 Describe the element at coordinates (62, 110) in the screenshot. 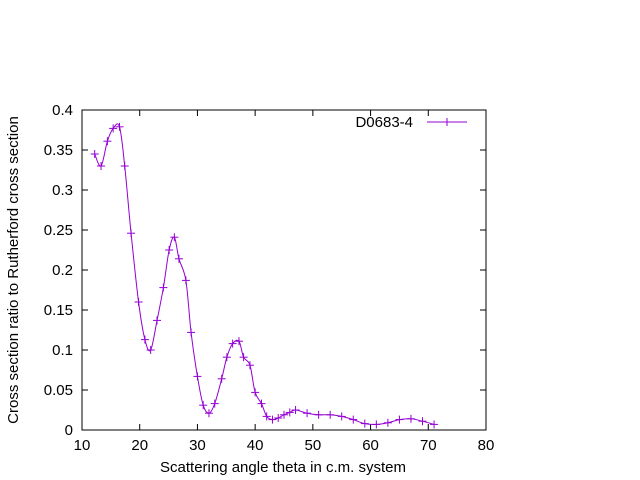

I see `y-tick-label: 0.4` at that location.